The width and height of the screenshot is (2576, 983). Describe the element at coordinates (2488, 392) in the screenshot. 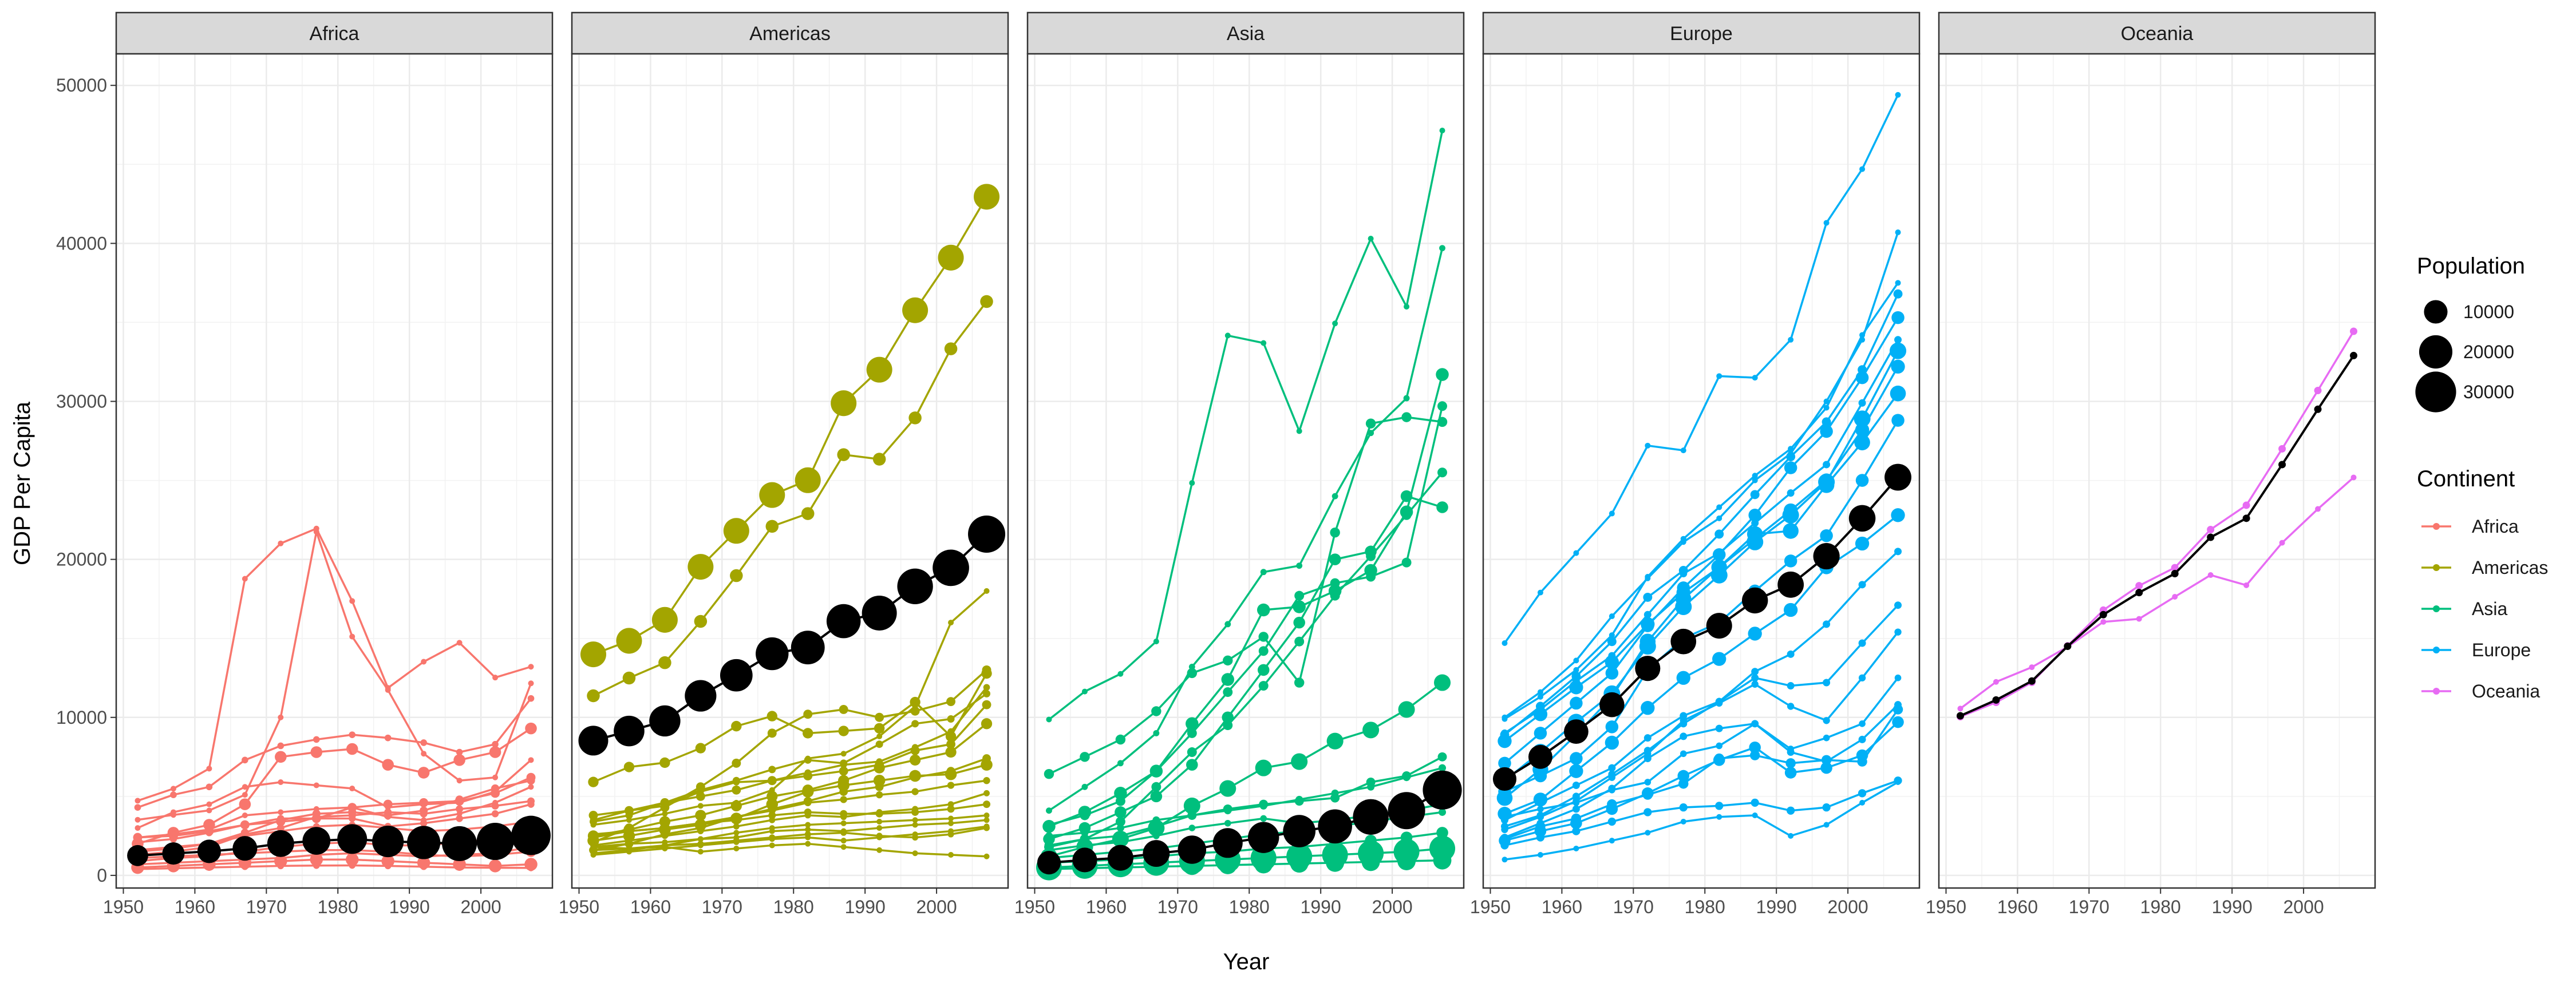

I see `legend-size-label: 30000` at that location.